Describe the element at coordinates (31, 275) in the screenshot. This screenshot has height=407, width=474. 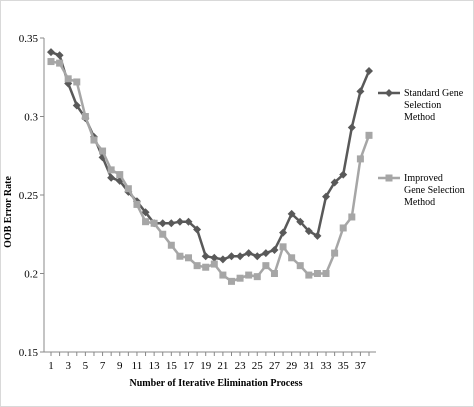
I see `y-tick-label: 0.2` at that location.